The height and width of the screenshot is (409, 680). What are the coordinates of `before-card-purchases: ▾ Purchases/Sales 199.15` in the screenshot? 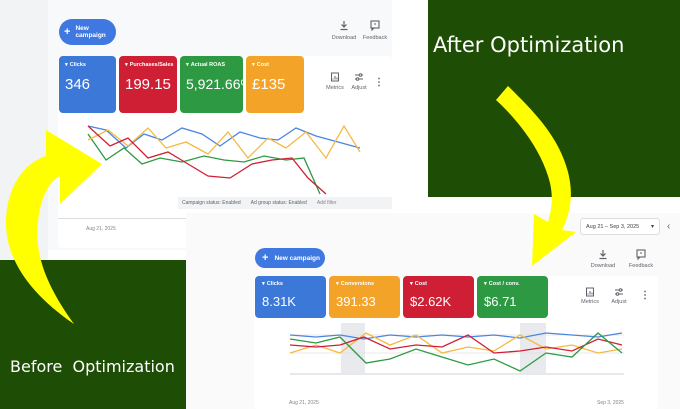 It's located at (148, 84).